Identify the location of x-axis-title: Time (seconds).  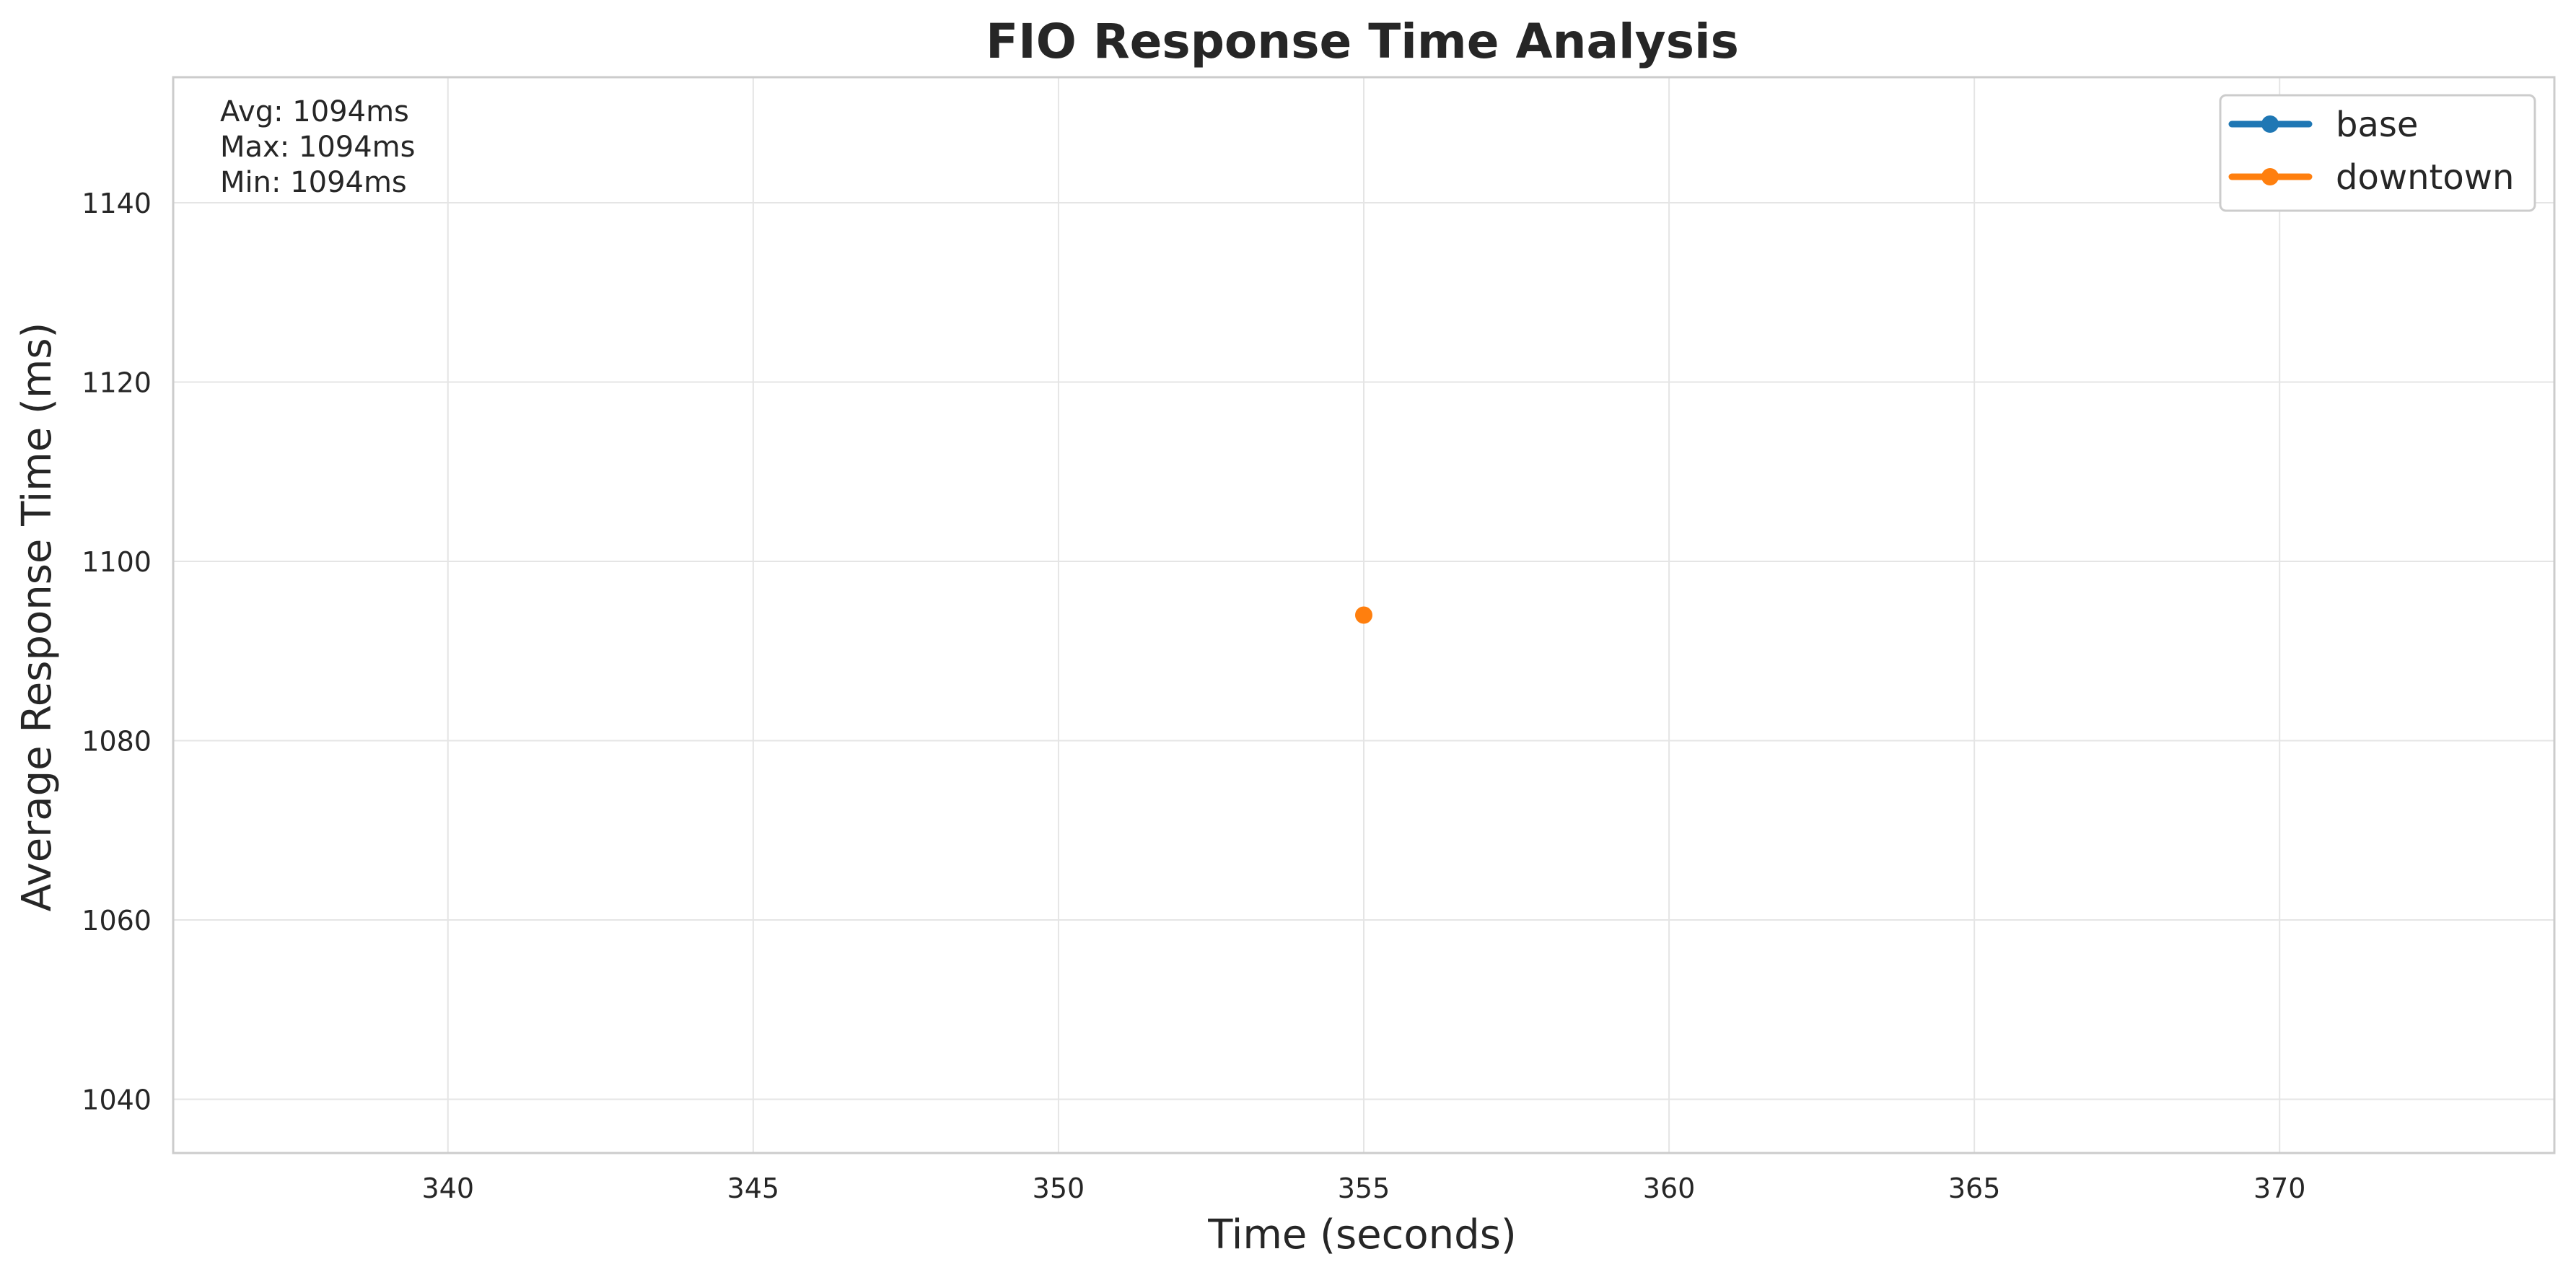
(1361, 1234).